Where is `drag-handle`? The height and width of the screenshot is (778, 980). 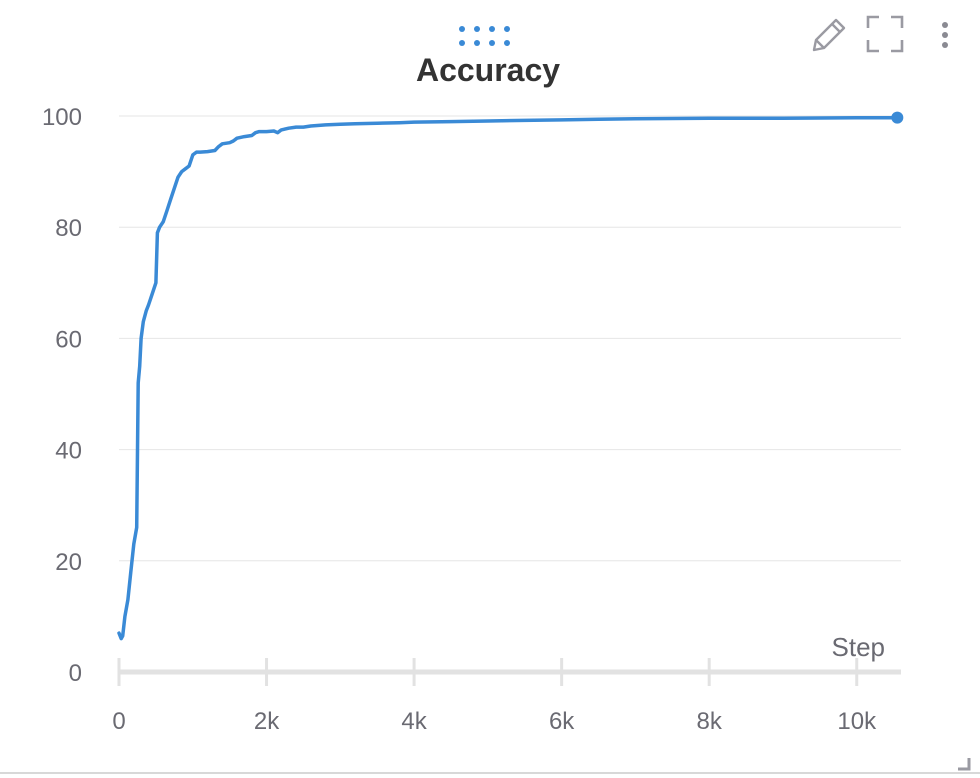 drag-handle is located at coordinates (488, 36).